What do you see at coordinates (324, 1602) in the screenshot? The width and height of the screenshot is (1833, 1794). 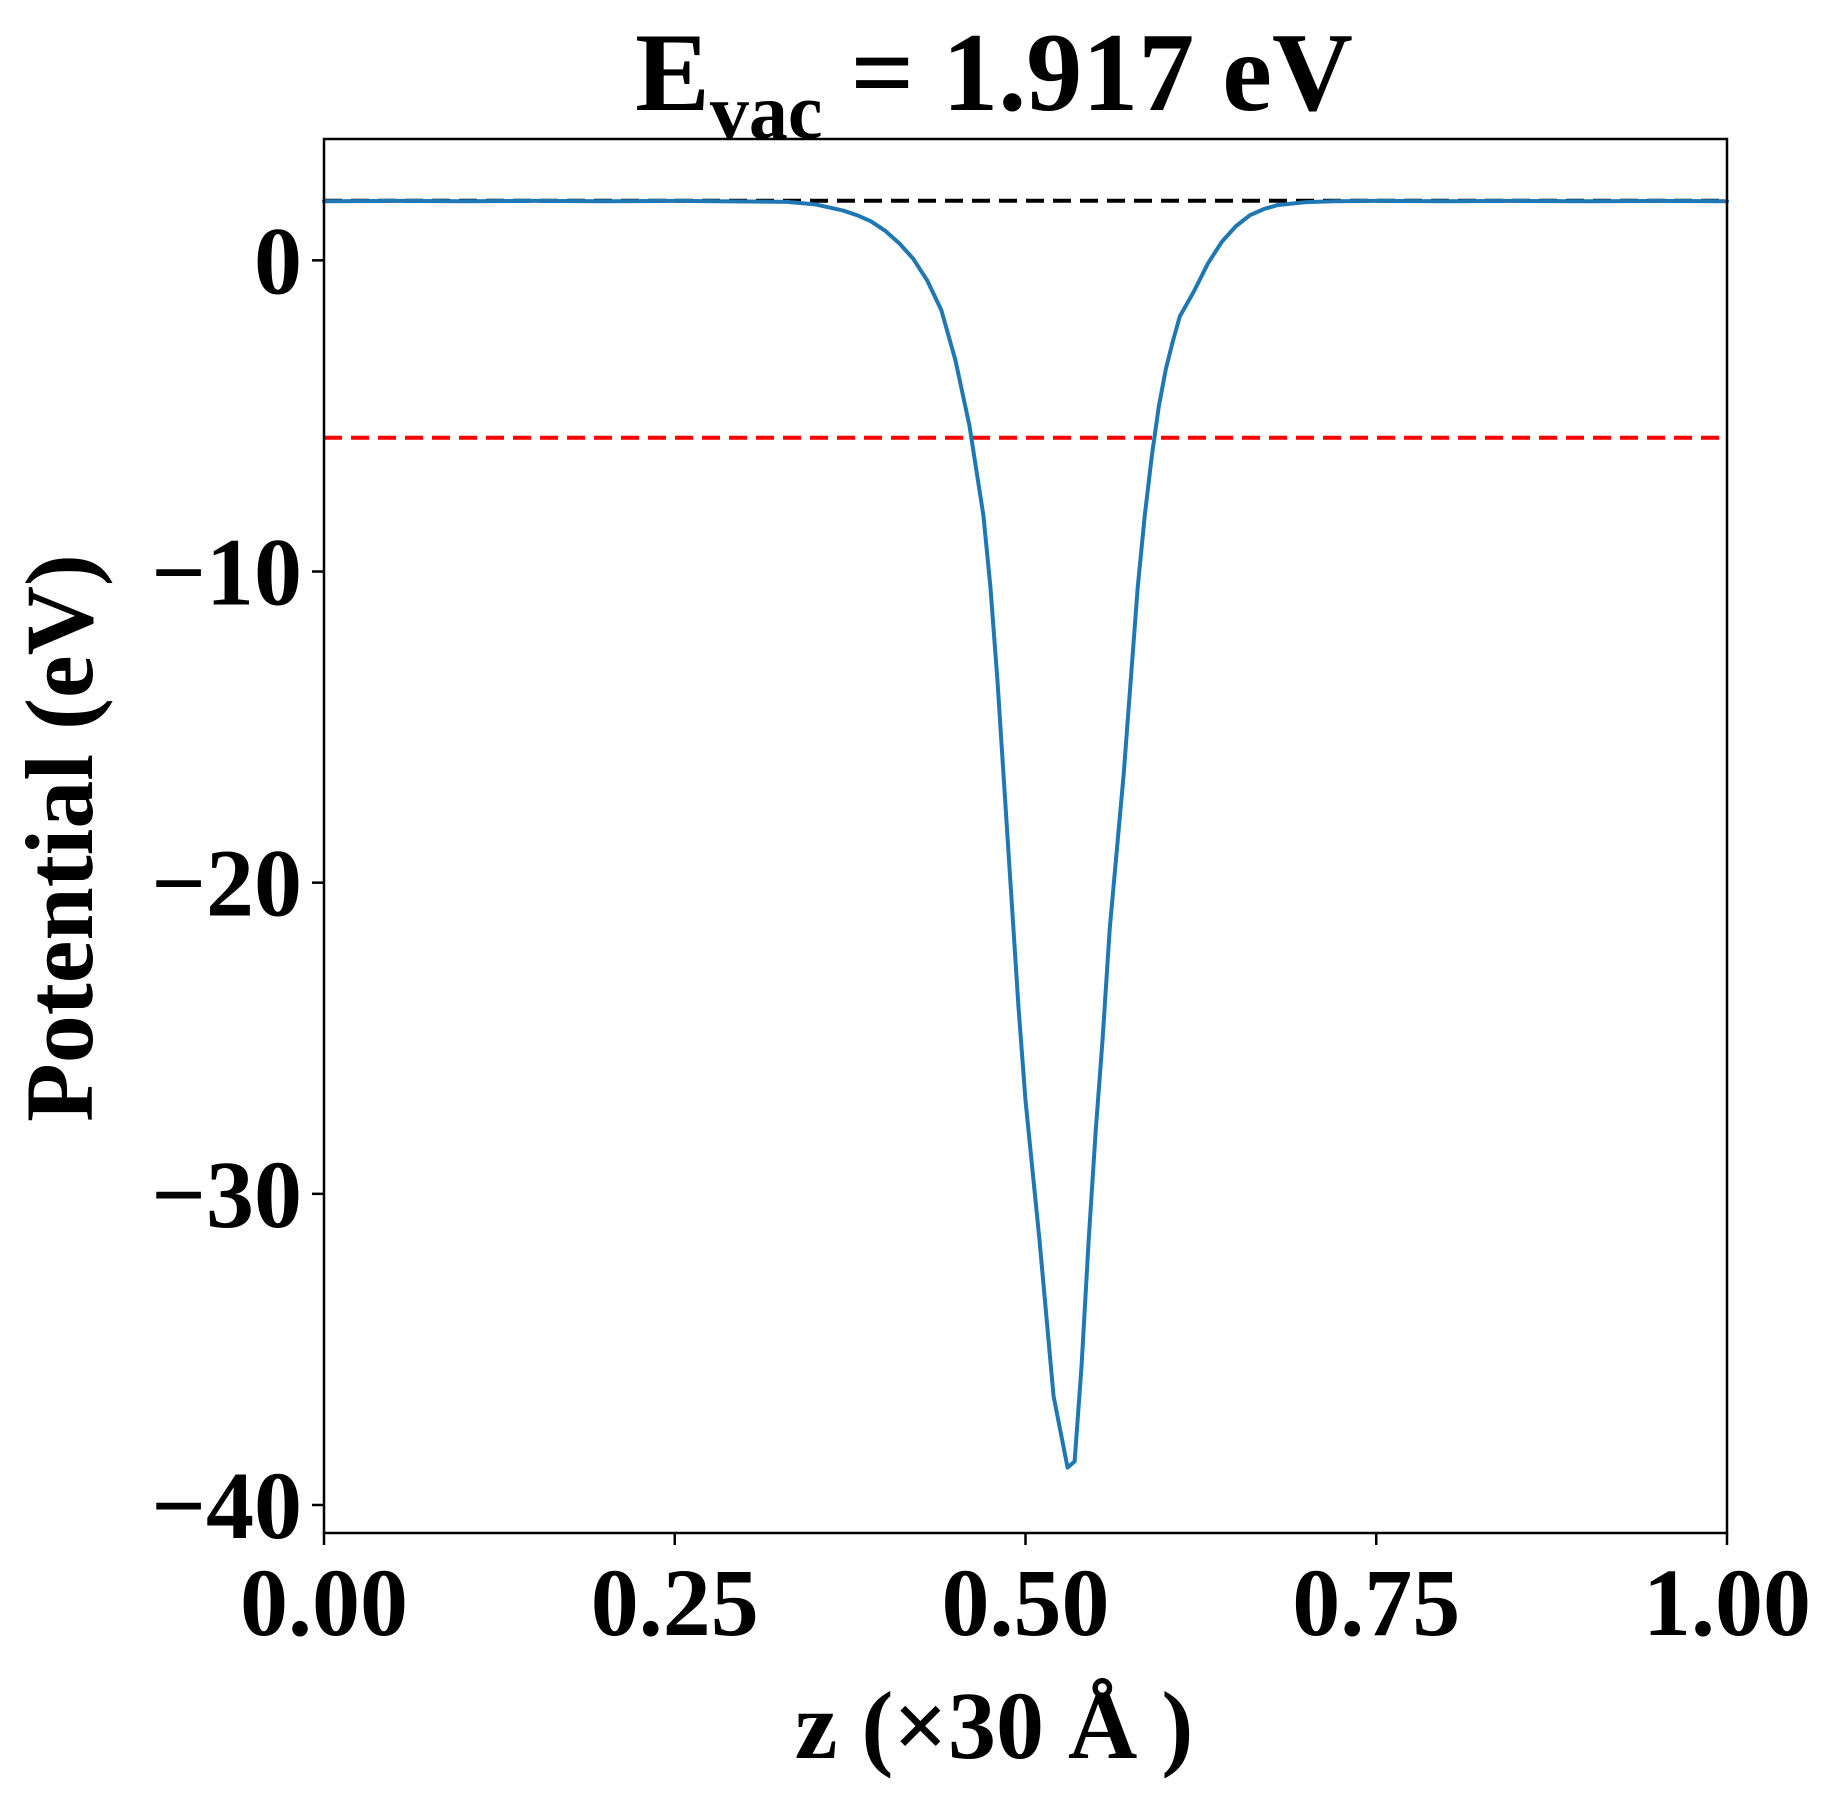 I see `x-tick-label: 0.00` at bounding box center [324, 1602].